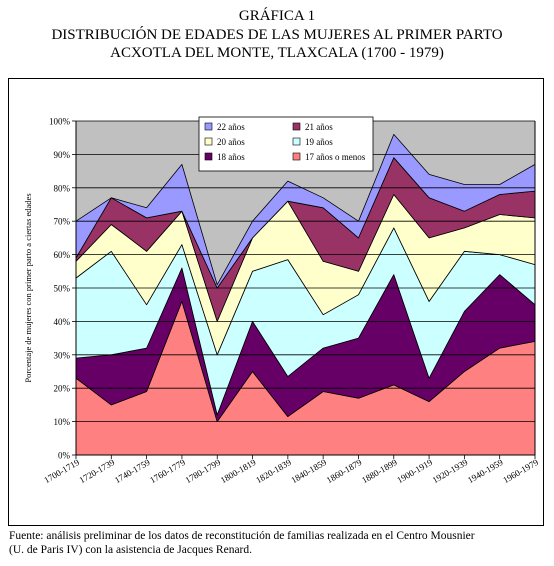 The height and width of the screenshot is (566, 554). I want to click on x-tick-label: 1780-1799, so click(202, 471).